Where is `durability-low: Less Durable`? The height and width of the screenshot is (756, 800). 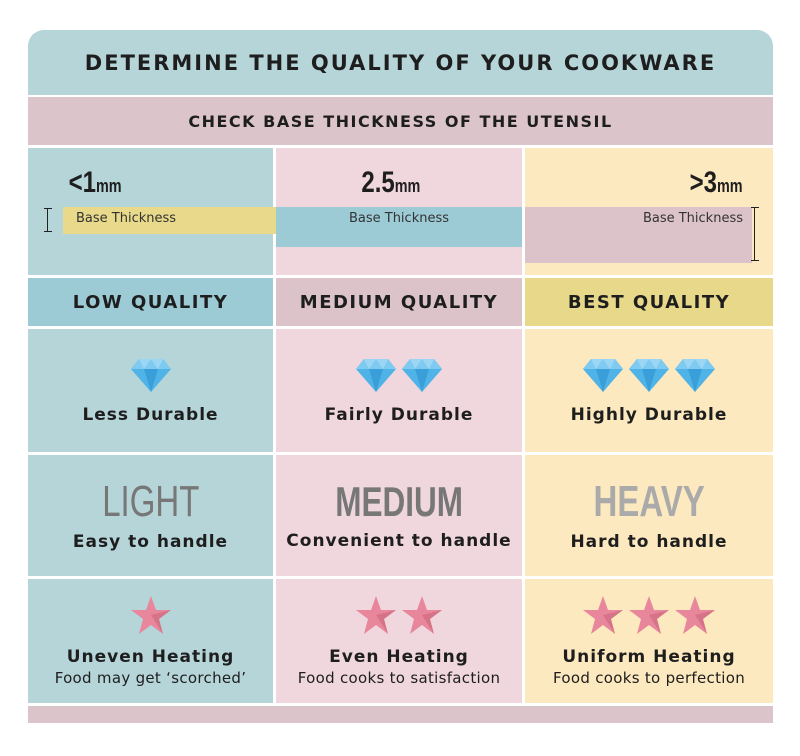
durability-low: Less Durable is located at coordinates (150, 390).